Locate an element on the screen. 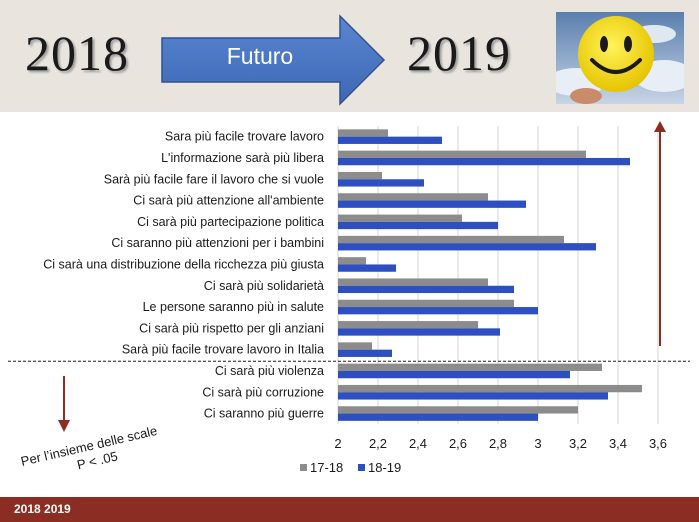 Image resolution: width=699 pixels, height=522 pixels. x-tick-label: 3 is located at coordinates (537, 443).